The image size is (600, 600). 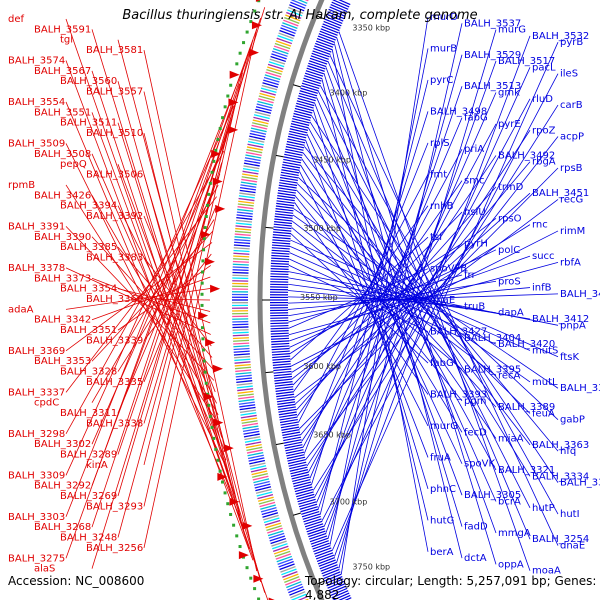 What do you see at coordinates (492, 86) in the screenshot?
I see `gene-label-right: BALH_3513` at bounding box center [492, 86].